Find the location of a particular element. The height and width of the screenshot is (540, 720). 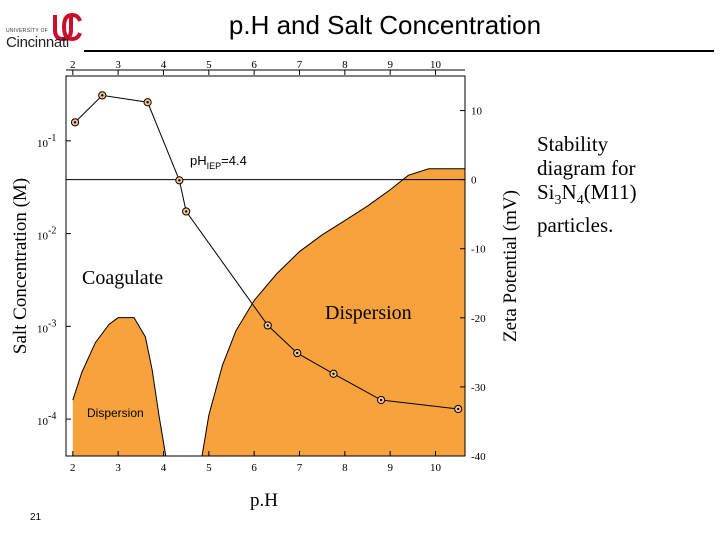

x-tick-label-top-6: 6 is located at coordinates (254, 65).